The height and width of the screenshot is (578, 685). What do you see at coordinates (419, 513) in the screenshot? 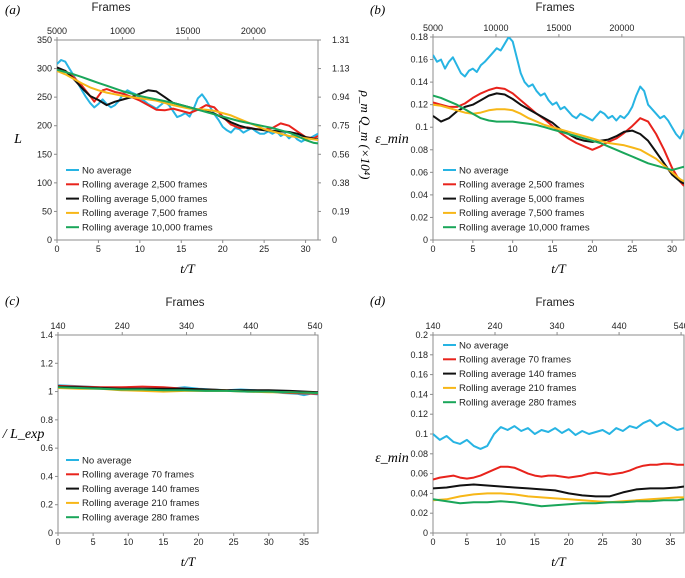
I see `y-tick-label: 0.02` at bounding box center [419, 513].